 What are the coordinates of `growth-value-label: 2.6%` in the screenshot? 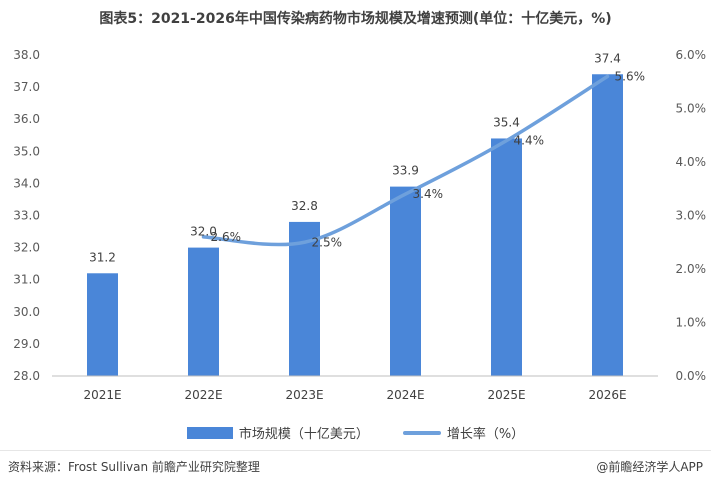 It's located at (226, 237).